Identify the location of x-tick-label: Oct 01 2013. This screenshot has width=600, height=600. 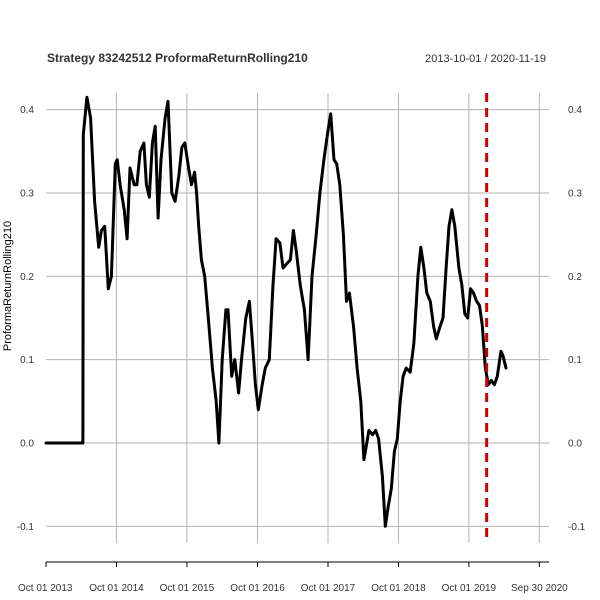
(45, 588).